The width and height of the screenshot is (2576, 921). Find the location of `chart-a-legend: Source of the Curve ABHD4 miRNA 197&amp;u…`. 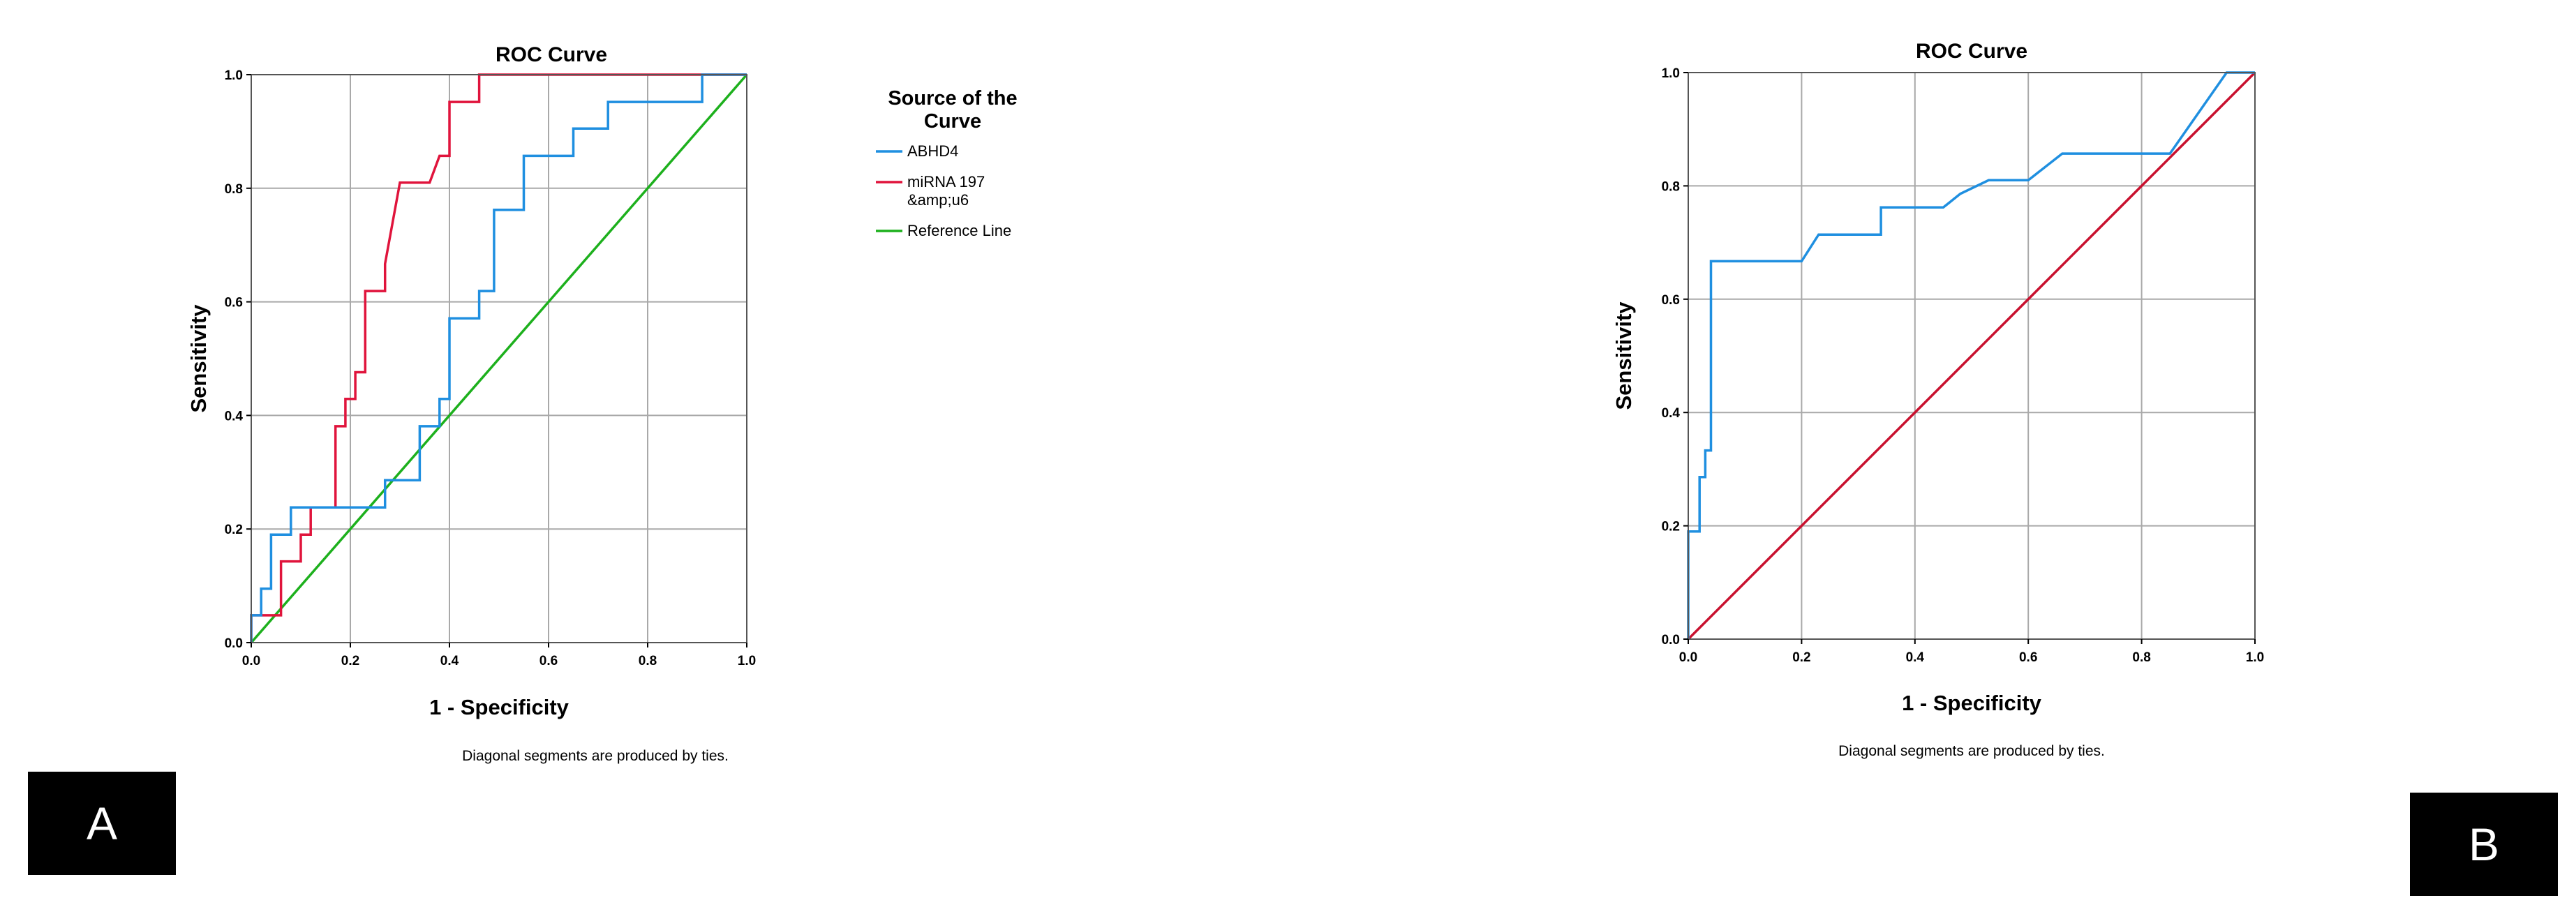

chart-a-legend: Source of the Curve ABHD4 miRNA 197&amp;u… is located at coordinates (947, 163).